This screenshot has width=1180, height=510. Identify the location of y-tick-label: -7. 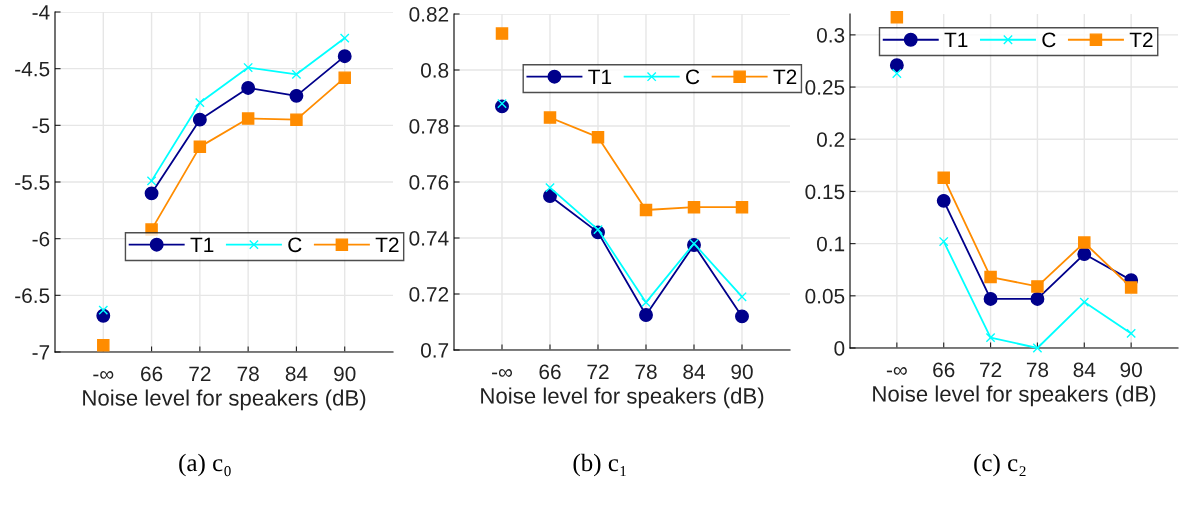
(41, 352).